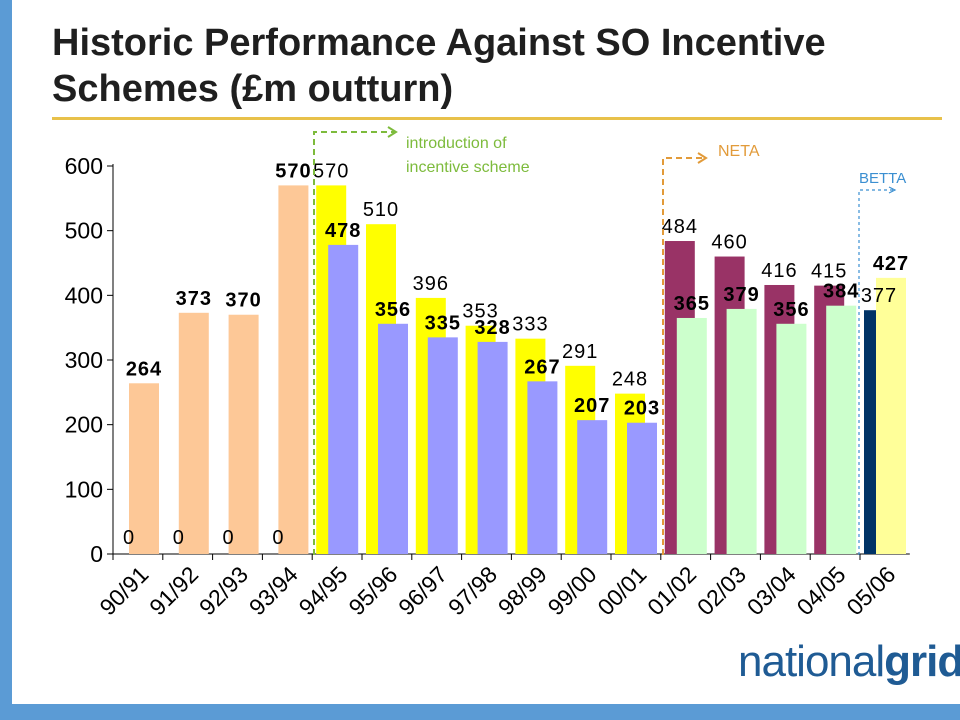 This screenshot has height=720, width=960. What do you see at coordinates (492, 328) in the screenshot?
I see `data-label: 328` at bounding box center [492, 328].